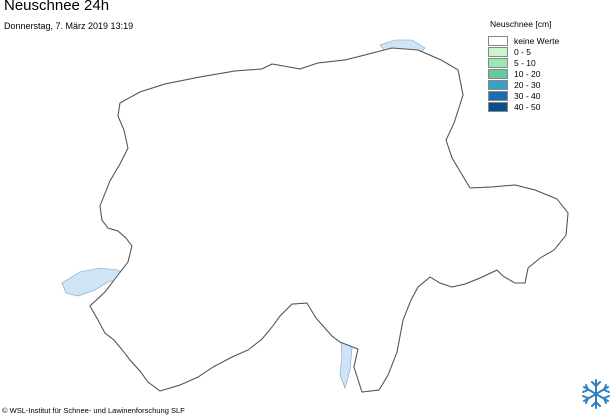  Describe the element at coordinates (527, 84) in the screenshot. I see `legend-label: 20 - 30` at that location.